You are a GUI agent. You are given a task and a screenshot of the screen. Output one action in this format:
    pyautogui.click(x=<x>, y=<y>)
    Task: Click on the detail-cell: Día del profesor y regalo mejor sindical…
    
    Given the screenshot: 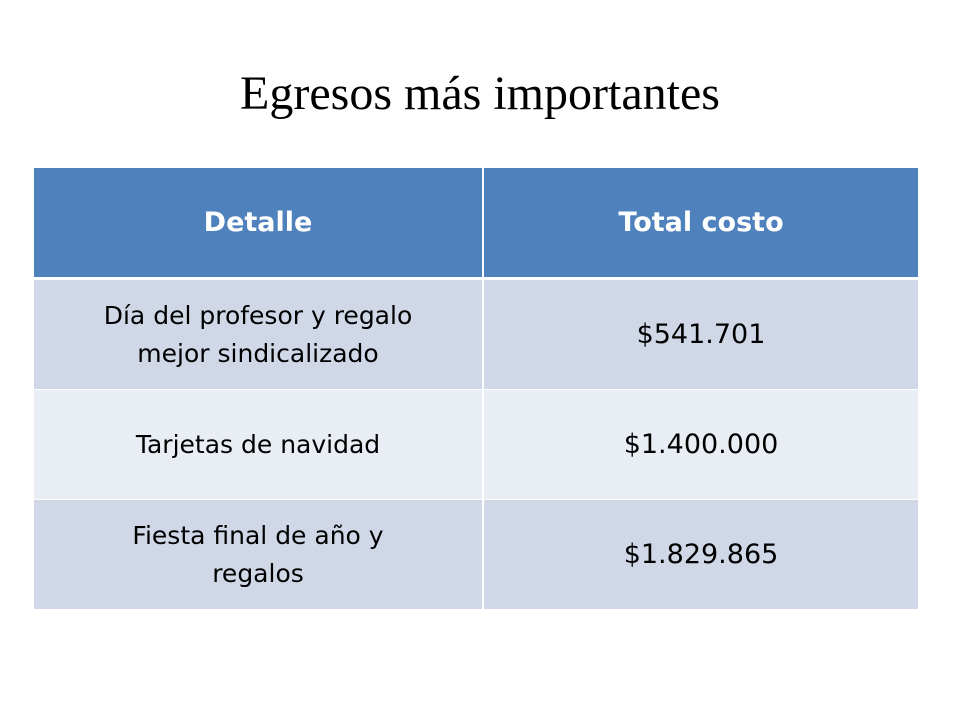 What is the action you would take?
    pyautogui.click(x=258, y=334)
    